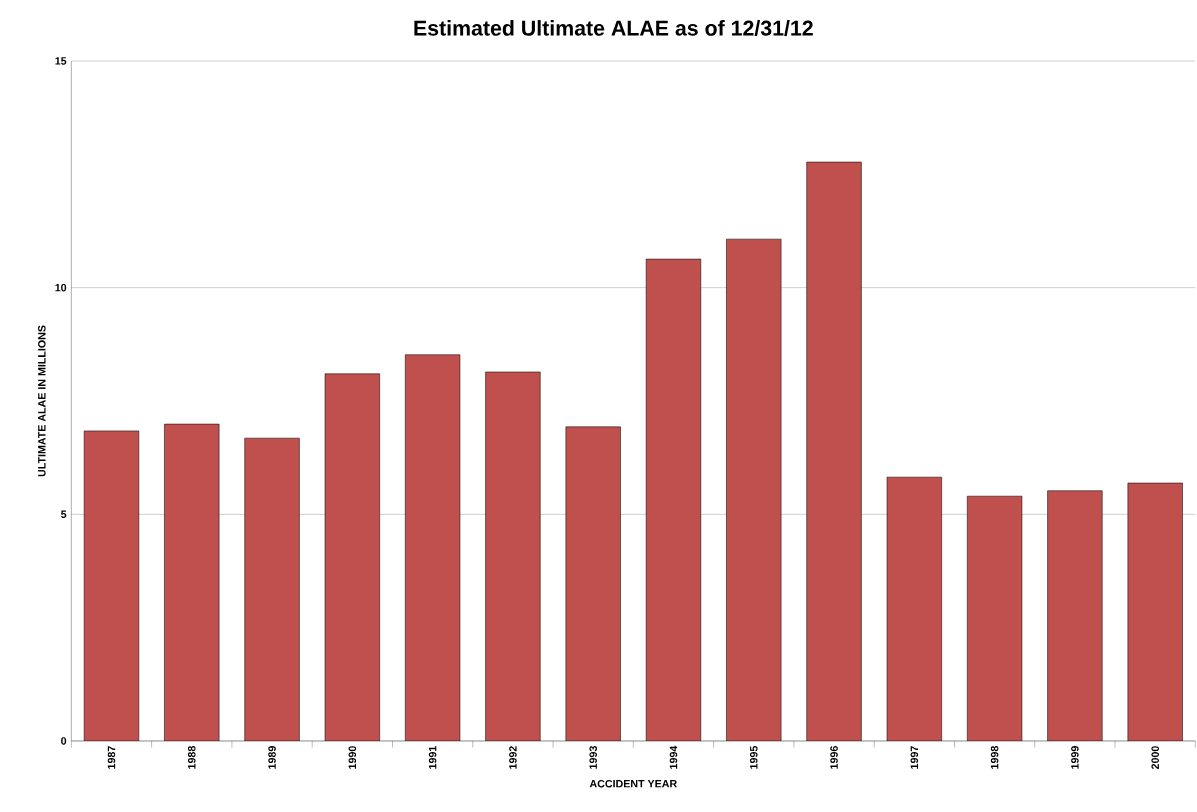  What do you see at coordinates (834, 757) in the screenshot?
I see `x-tick-label: 1996` at bounding box center [834, 757].